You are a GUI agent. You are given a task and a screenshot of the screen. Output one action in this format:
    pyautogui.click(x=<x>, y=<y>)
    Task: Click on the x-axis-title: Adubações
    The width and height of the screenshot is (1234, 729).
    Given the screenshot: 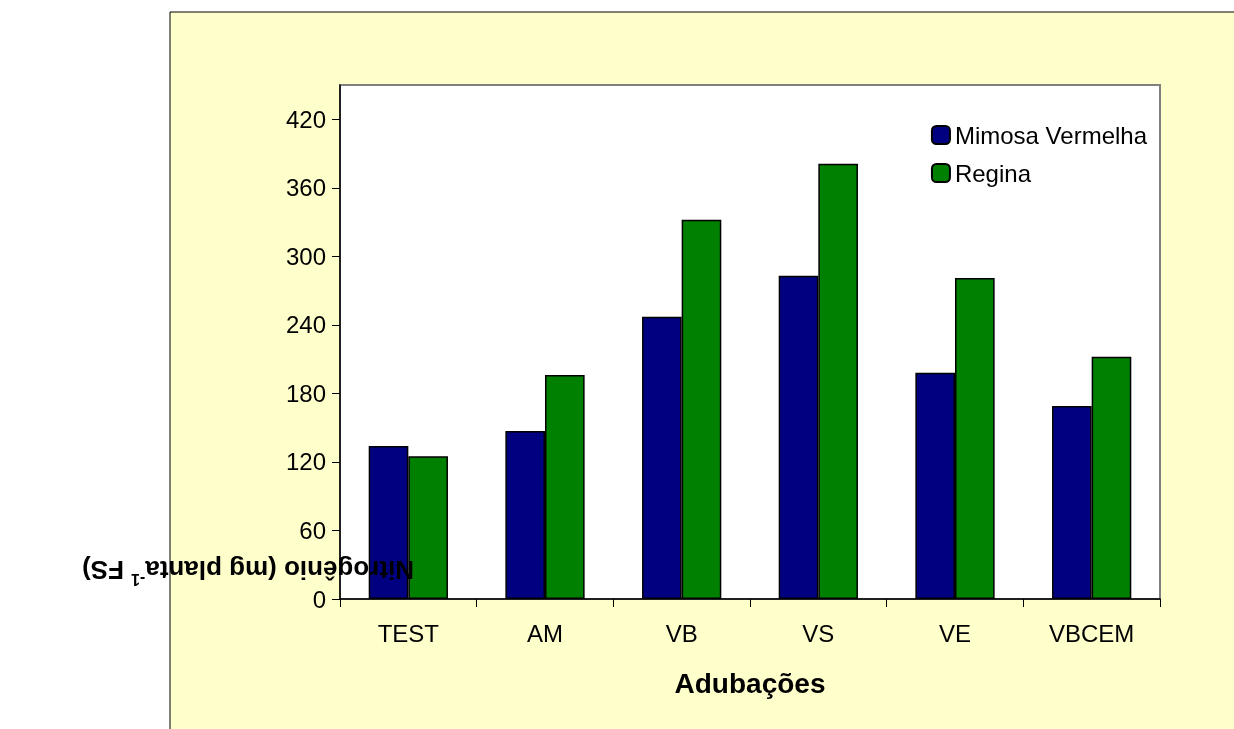 What is the action you would take?
    pyautogui.click(x=750, y=683)
    